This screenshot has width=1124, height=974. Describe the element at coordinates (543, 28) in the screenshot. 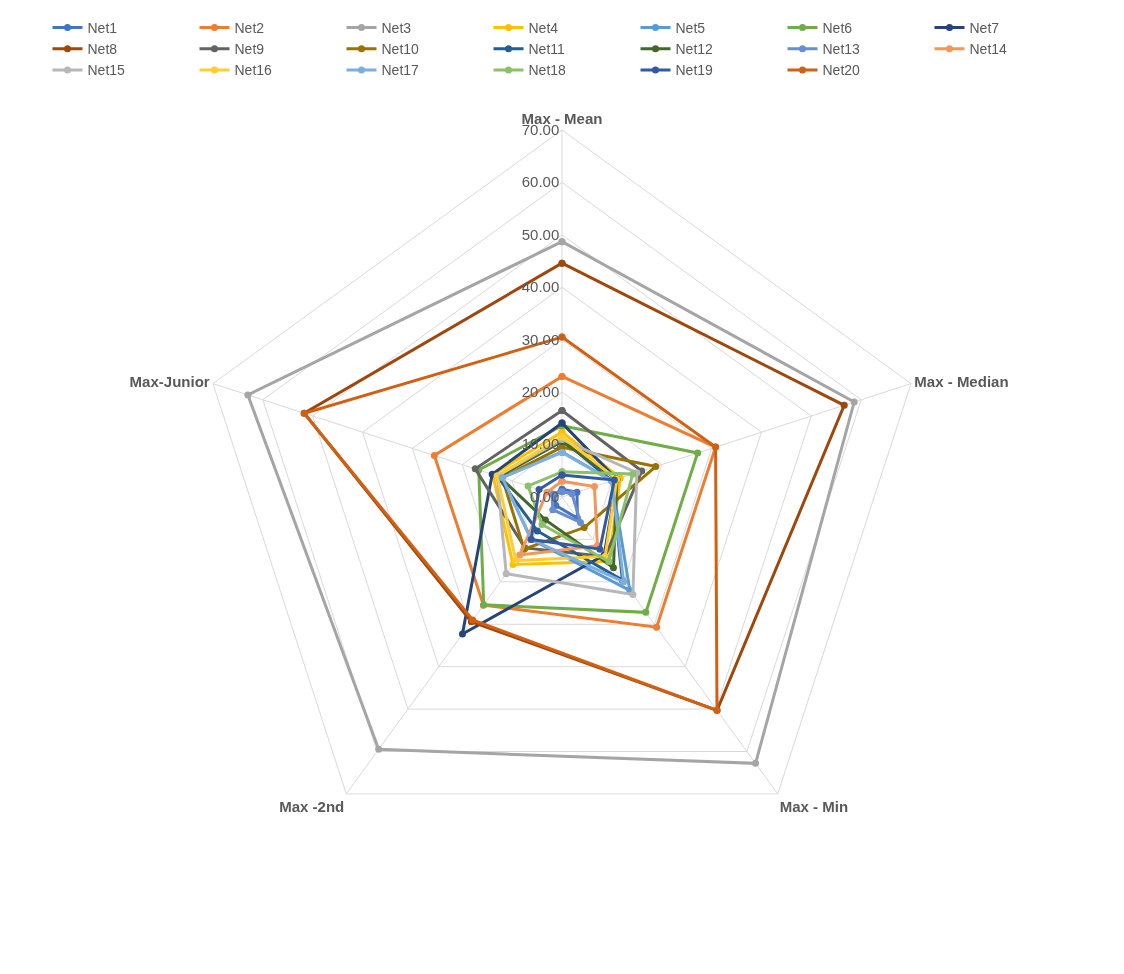

I see `legend-label: Net4` at that location.